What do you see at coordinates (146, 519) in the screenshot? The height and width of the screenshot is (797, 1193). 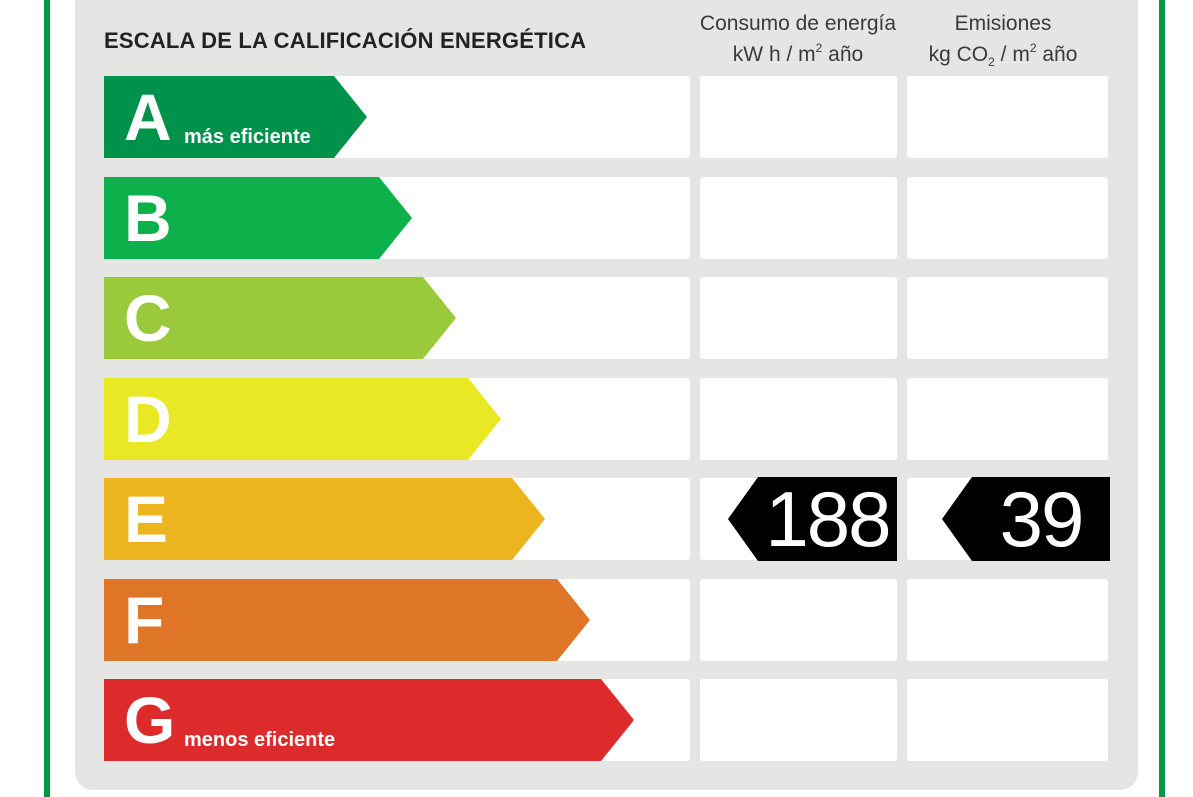 I see `rating-letter: E` at bounding box center [146, 519].